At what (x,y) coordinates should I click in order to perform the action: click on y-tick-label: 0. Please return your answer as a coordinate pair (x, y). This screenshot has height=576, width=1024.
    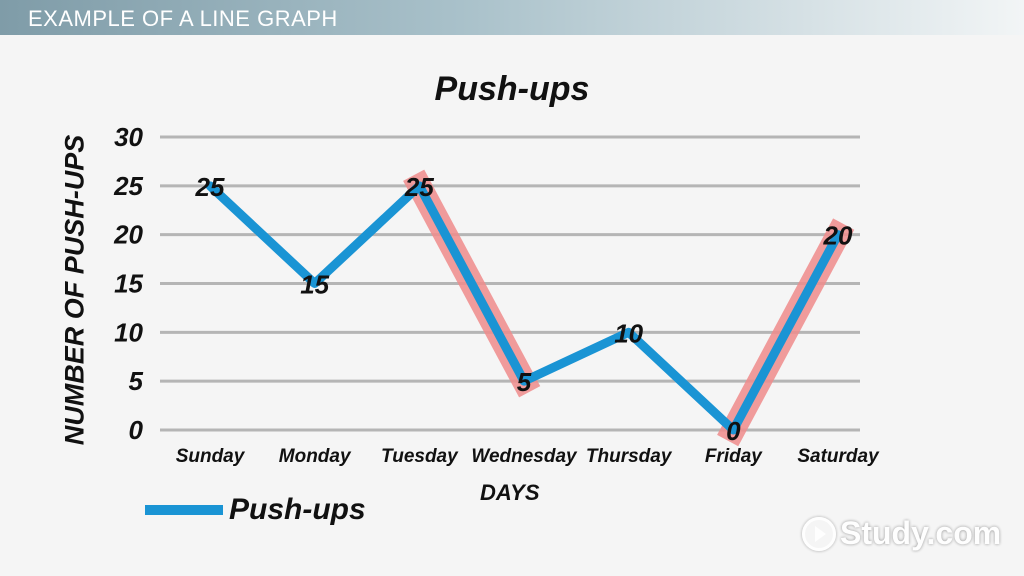
    Looking at the image, I should click on (136, 430).